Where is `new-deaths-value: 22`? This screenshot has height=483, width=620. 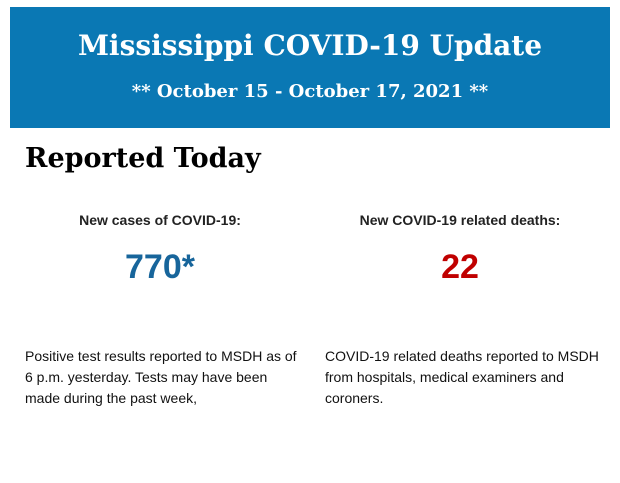
new-deaths-value: 22 is located at coordinates (460, 267).